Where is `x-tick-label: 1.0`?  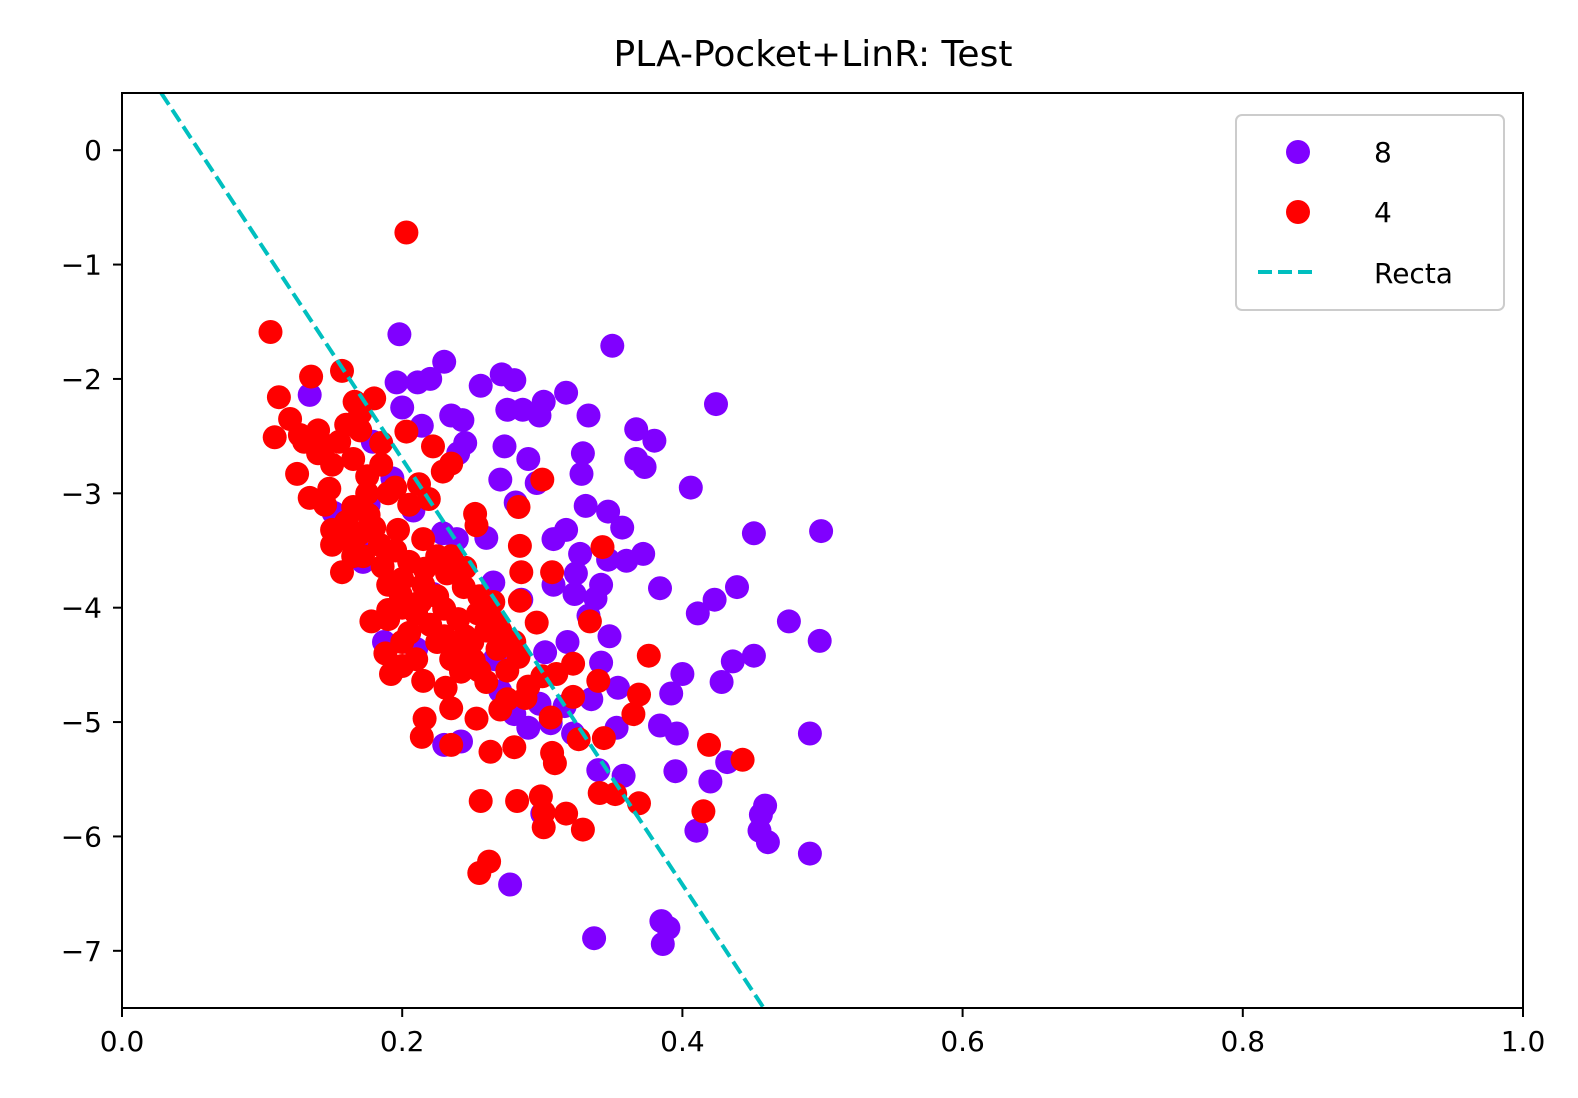
x-tick-label: 1.0 is located at coordinates (1523, 1041).